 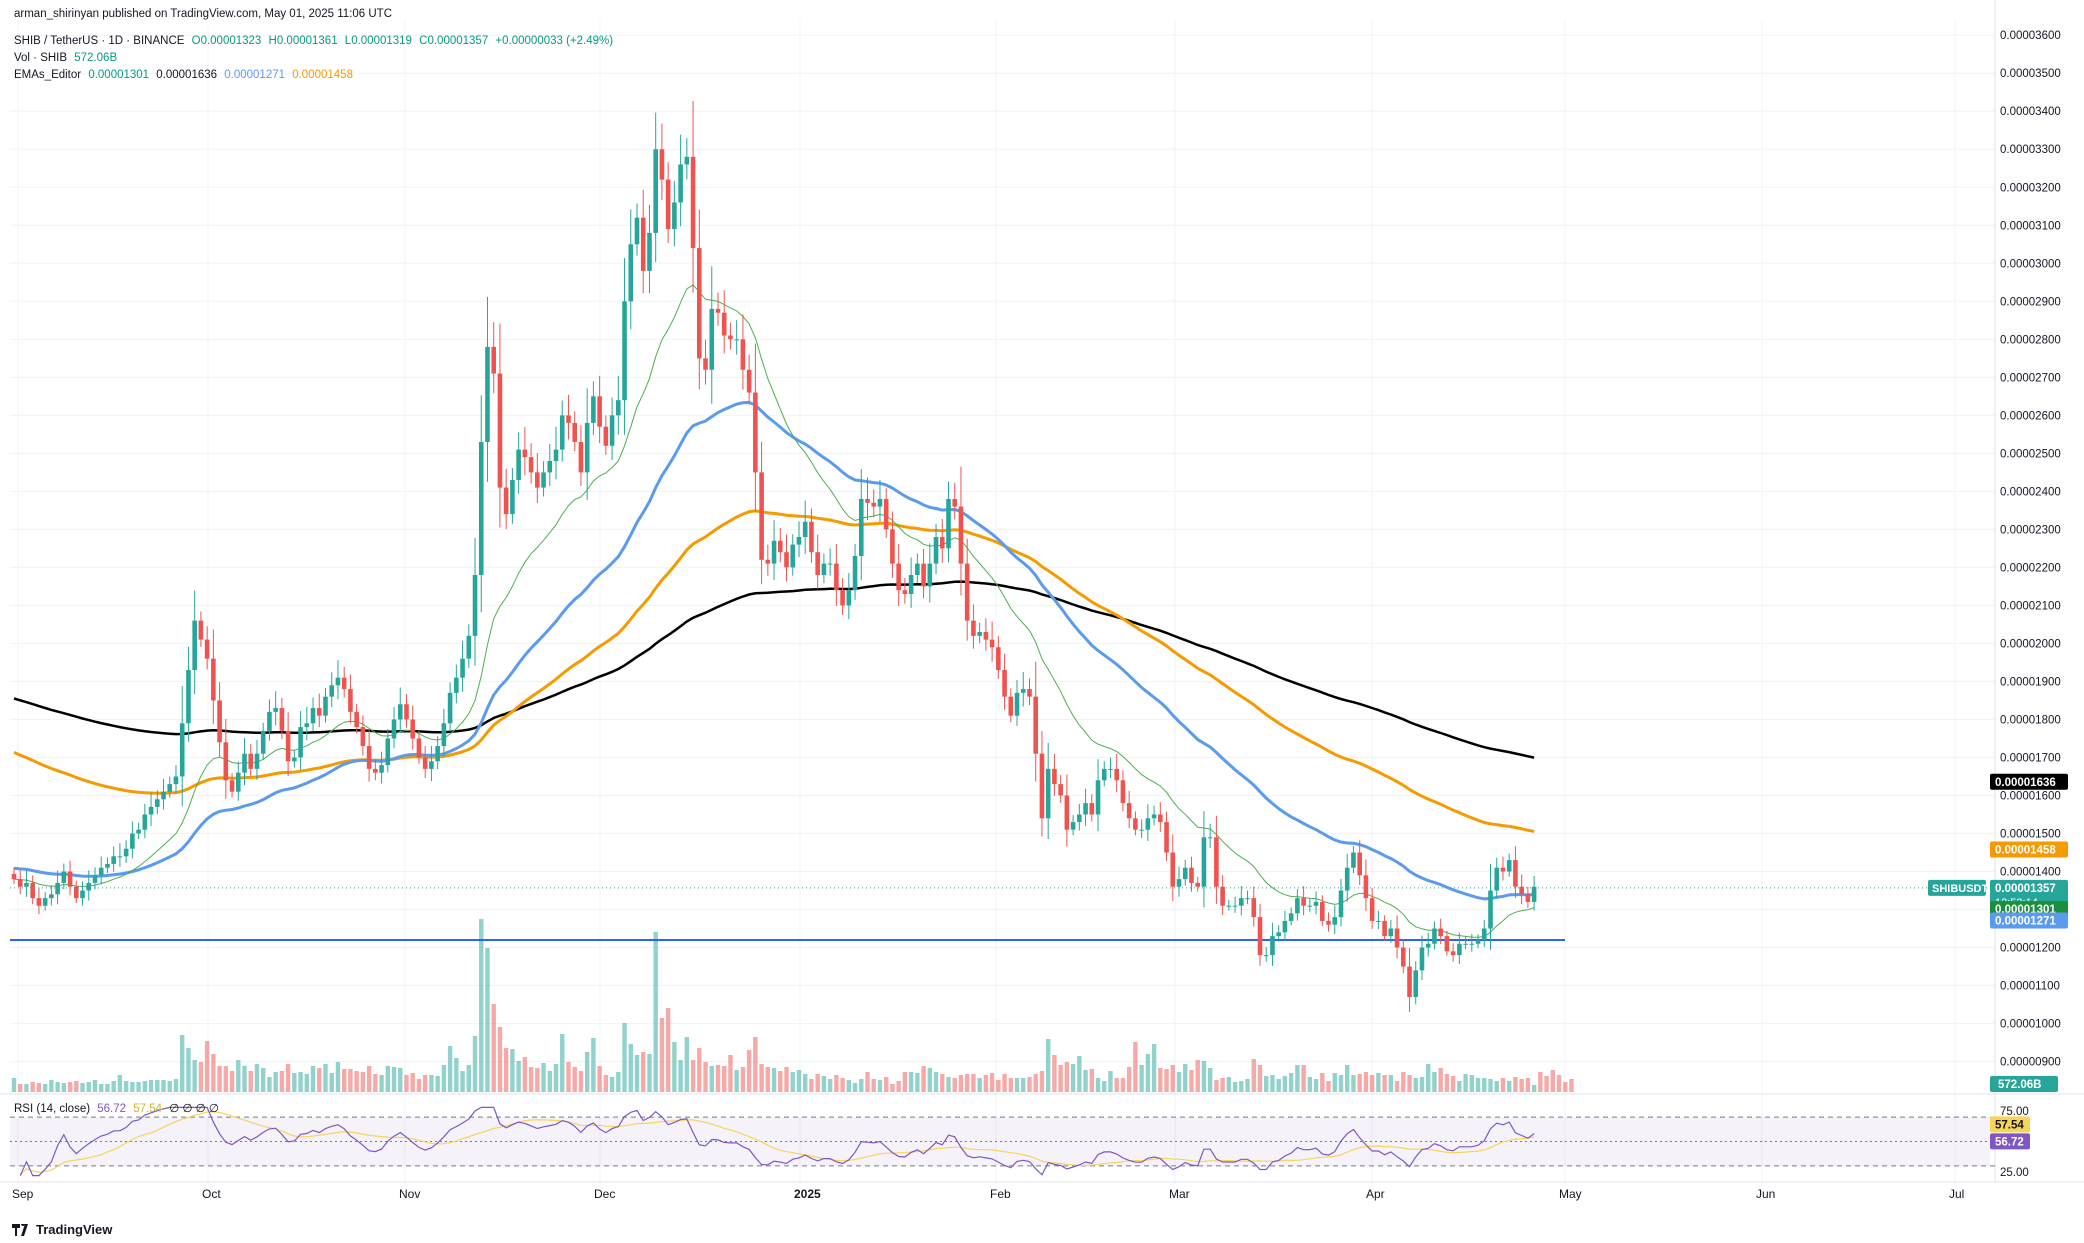 I want to click on high-value: H0.00001361, so click(x=303, y=41).